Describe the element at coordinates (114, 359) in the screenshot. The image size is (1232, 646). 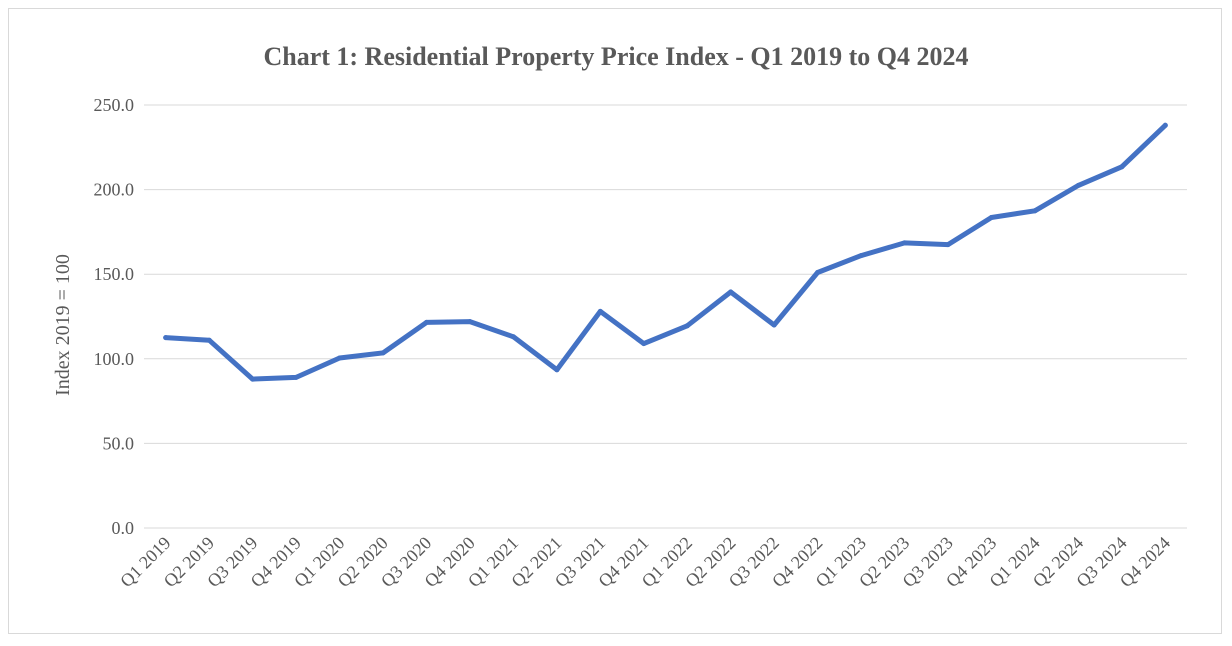
I see `y-tick-label: 100.0` at that location.